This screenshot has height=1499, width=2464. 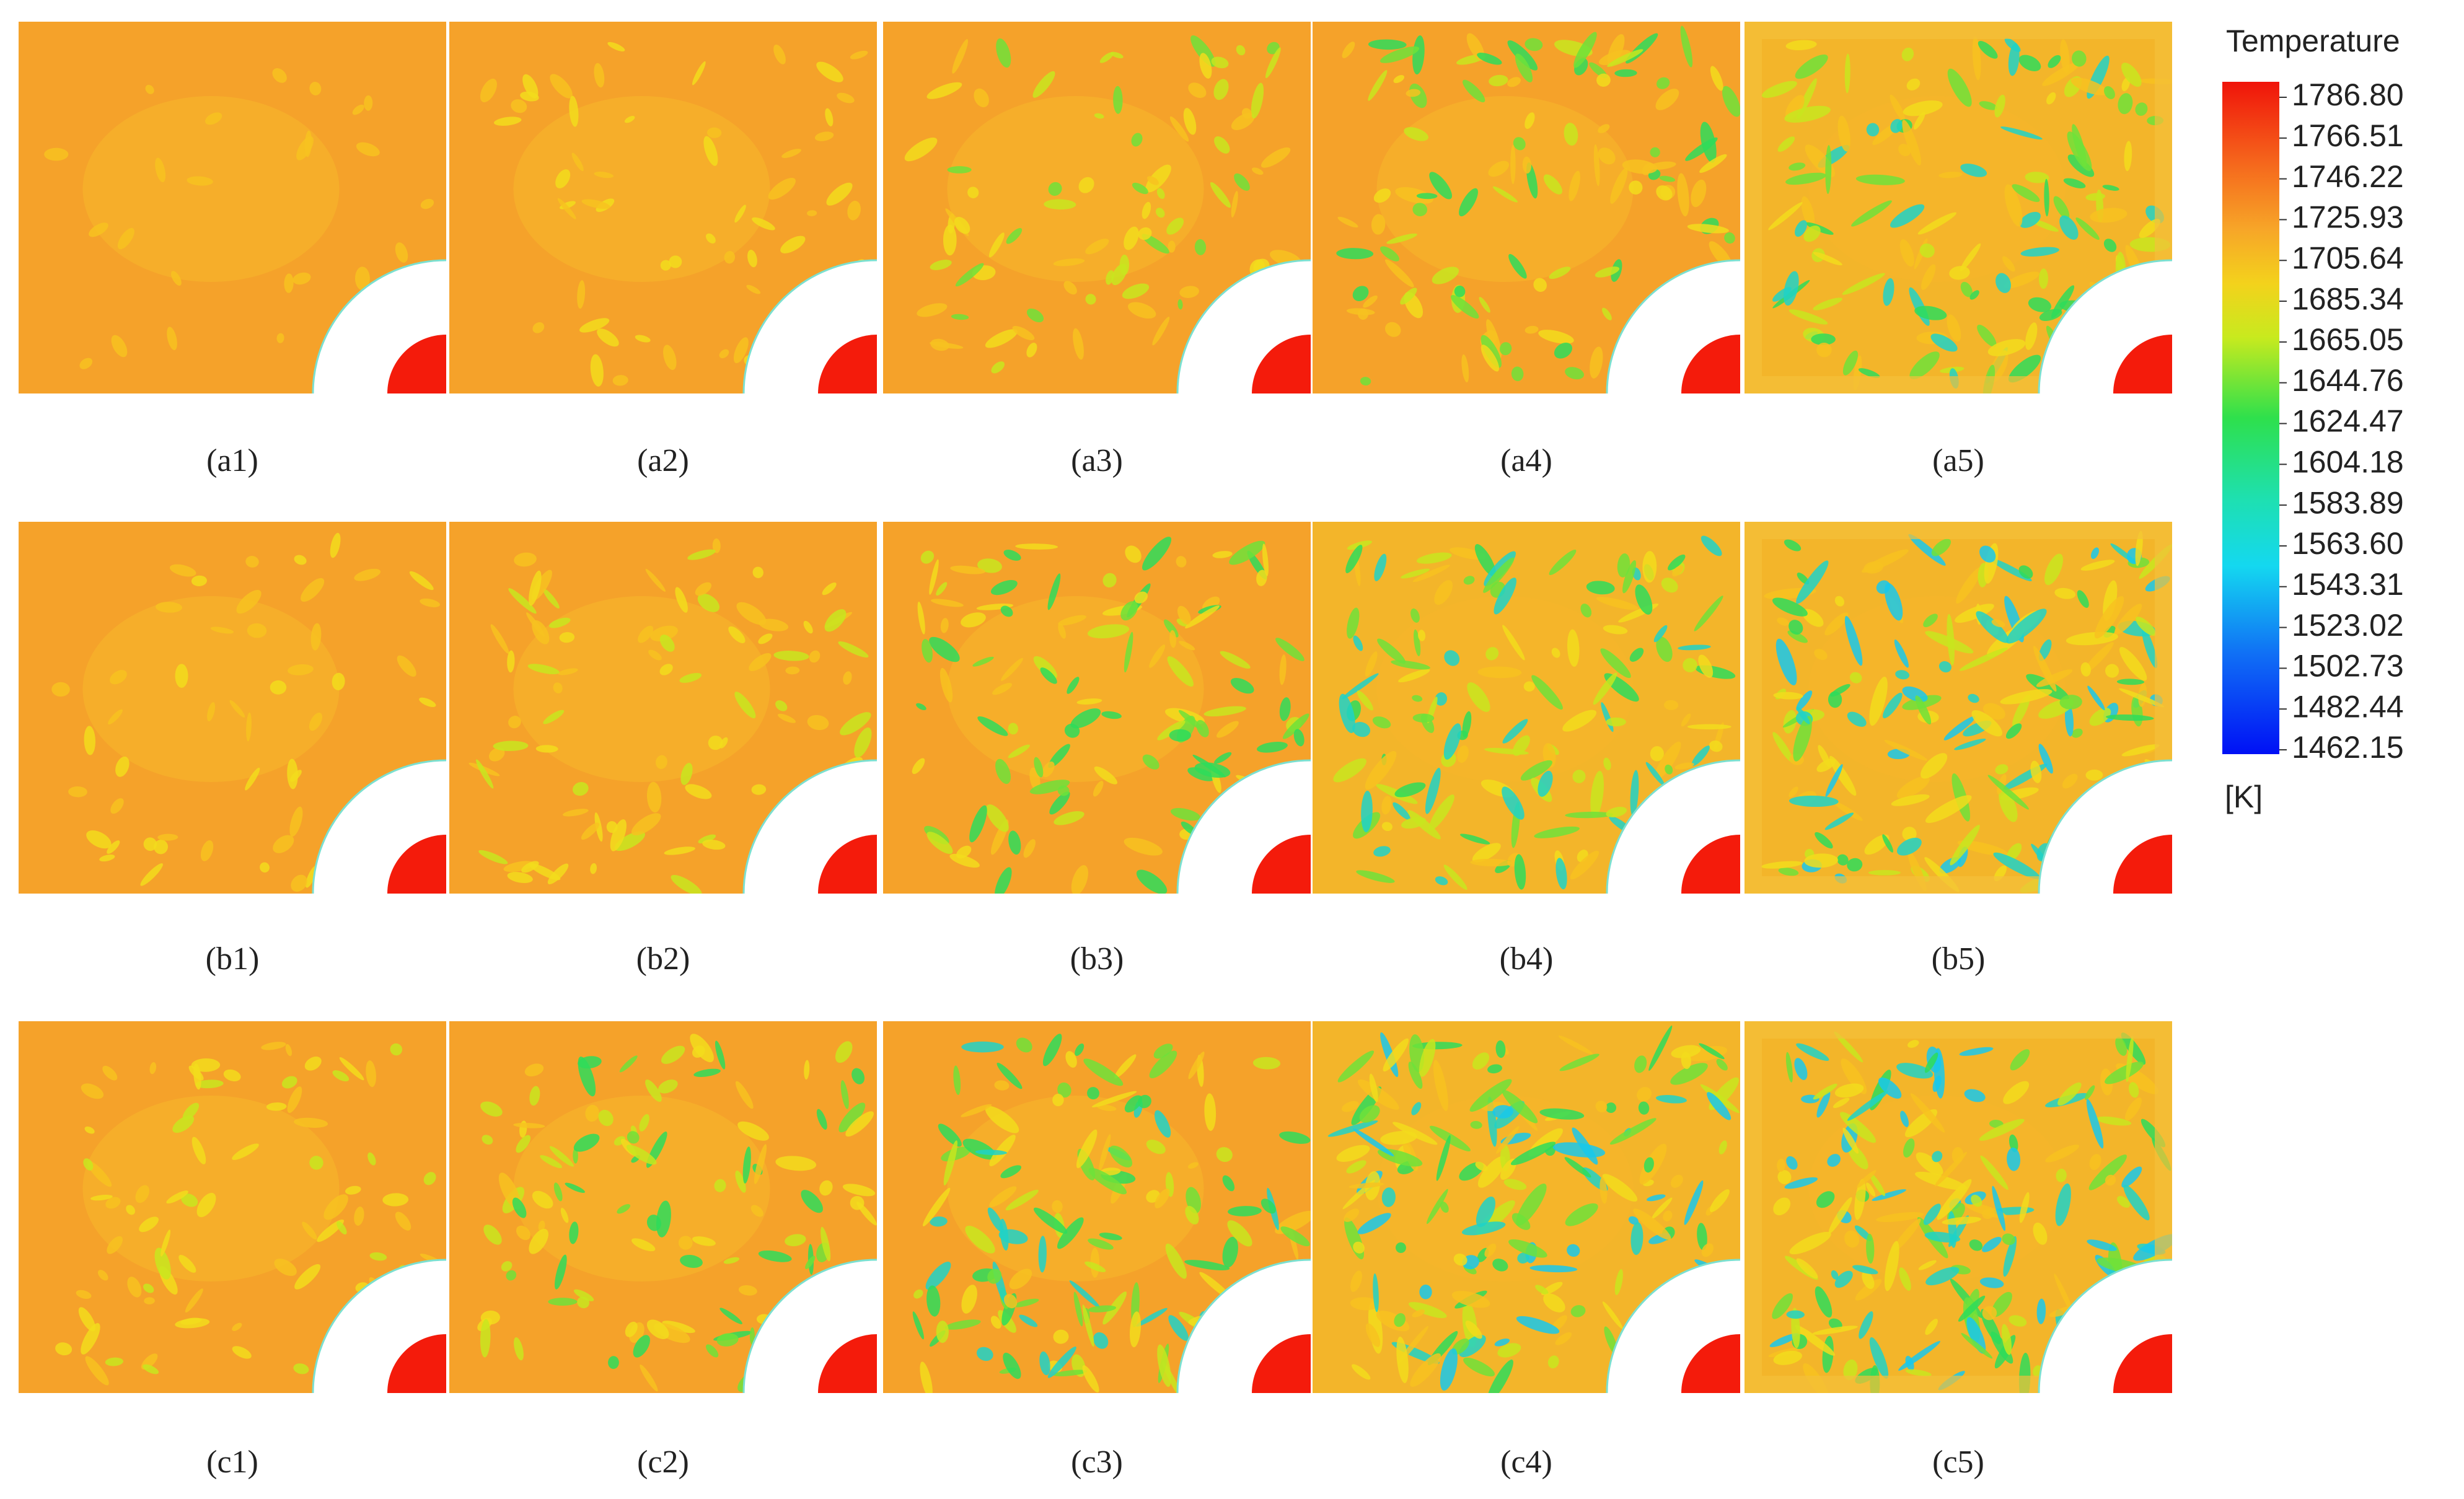 I want to click on border-layer, so click(x=1958, y=207).